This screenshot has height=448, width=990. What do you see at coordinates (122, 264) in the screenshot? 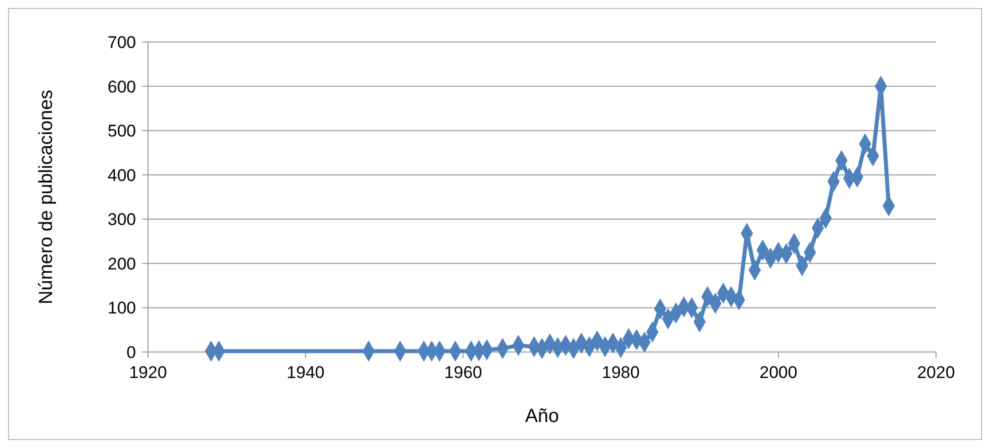
I see `y-tick-label: 200` at bounding box center [122, 264].